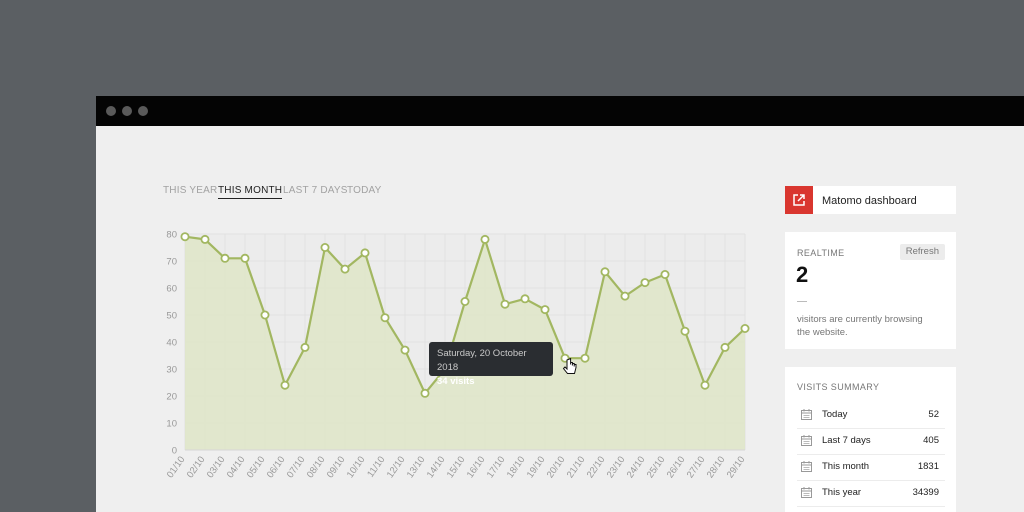 This screenshot has width=1024, height=512. I want to click on divider, so click(802, 301).